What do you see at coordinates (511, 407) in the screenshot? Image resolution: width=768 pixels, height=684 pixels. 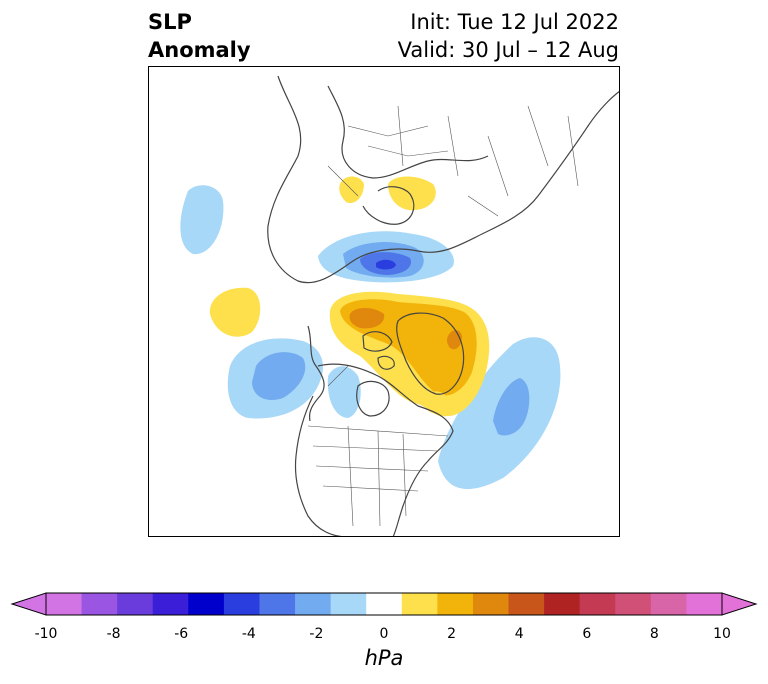 I see `anomaly-low-atlantic-inner` at bounding box center [511, 407].